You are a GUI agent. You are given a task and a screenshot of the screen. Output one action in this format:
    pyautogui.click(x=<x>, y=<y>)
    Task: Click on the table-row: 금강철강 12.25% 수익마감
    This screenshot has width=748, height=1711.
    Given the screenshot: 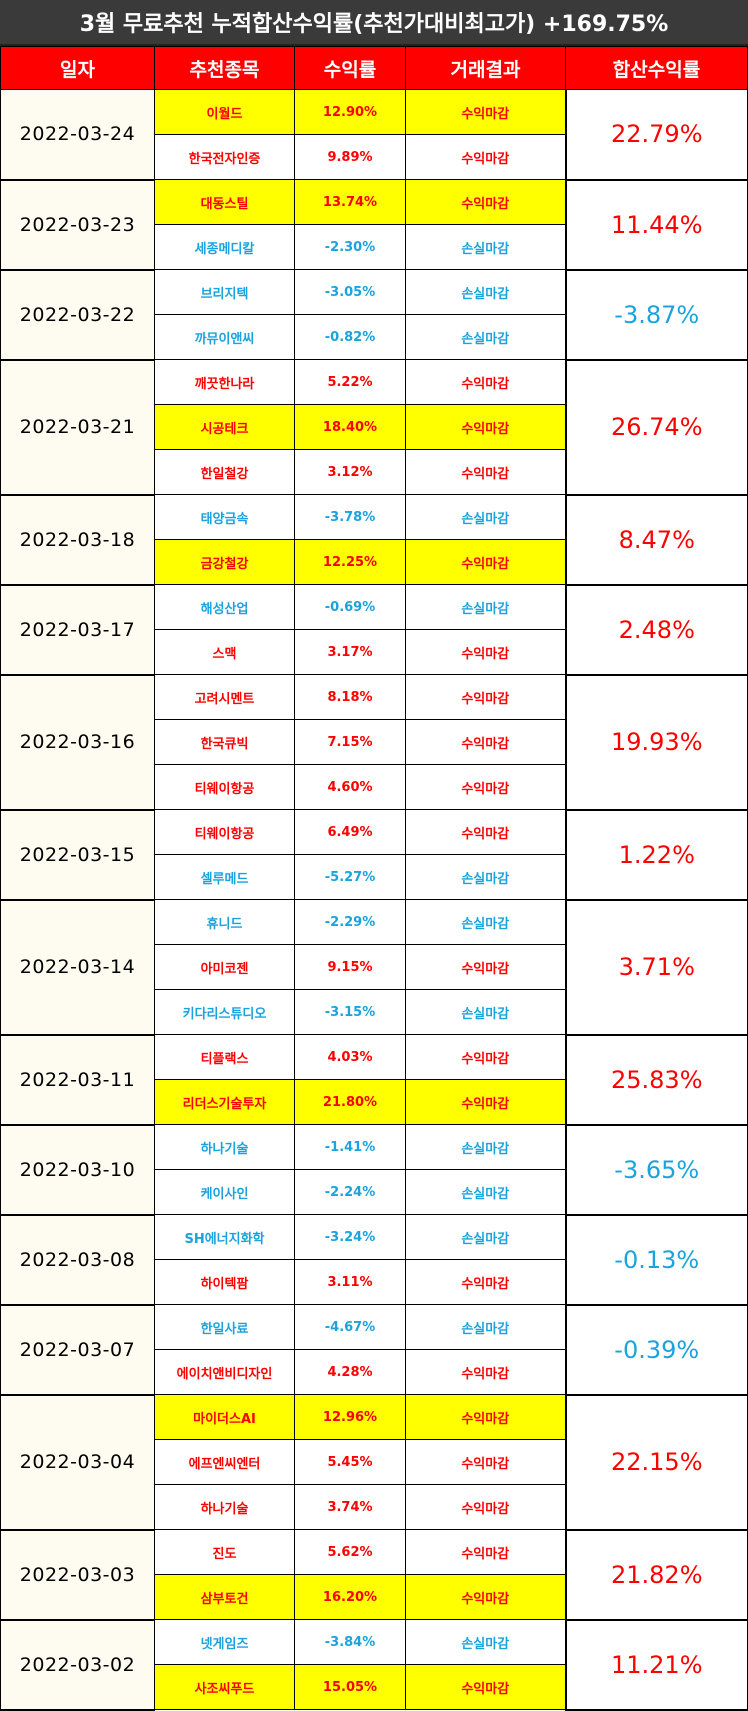 What is the action you would take?
    pyautogui.click(x=374, y=562)
    